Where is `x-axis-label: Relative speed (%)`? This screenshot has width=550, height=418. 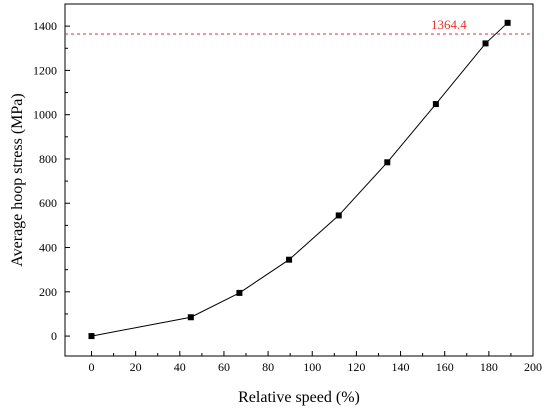
x-axis-label: Relative speed (%) is located at coordinates (299, 397).